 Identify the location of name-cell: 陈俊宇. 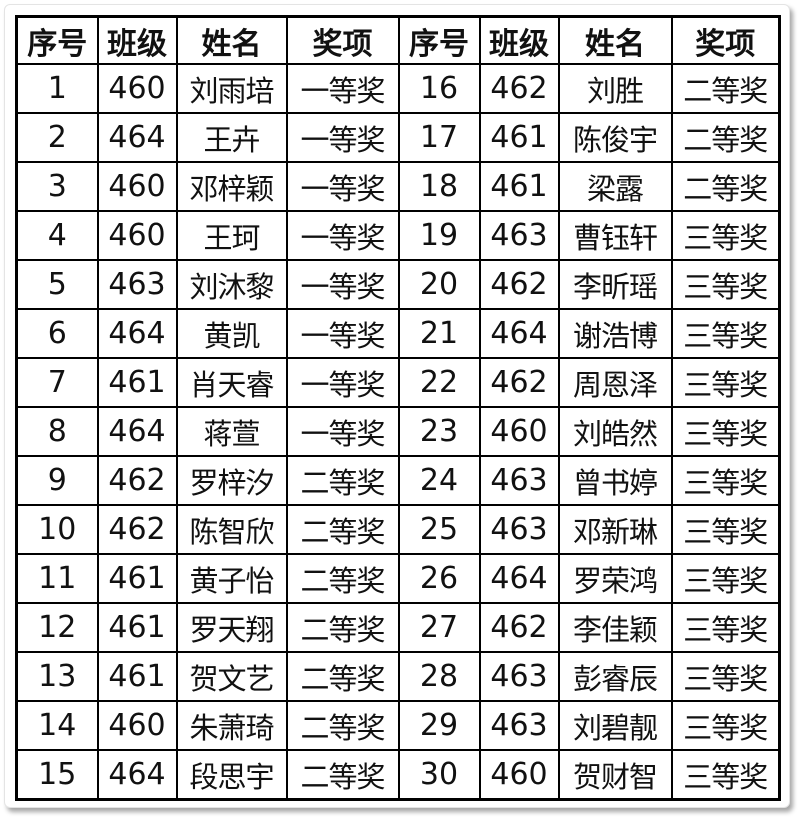
(615, 137).